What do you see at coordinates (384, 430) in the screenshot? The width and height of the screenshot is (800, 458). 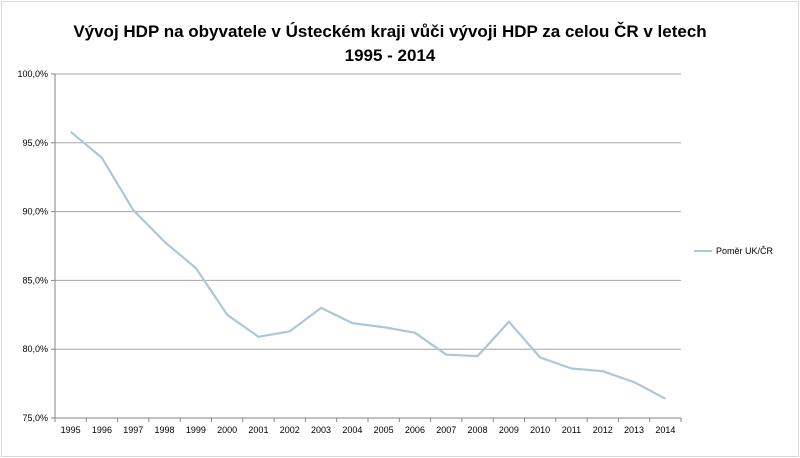 I see `x-tick-label: 2005` at bounding box center [384, 430].